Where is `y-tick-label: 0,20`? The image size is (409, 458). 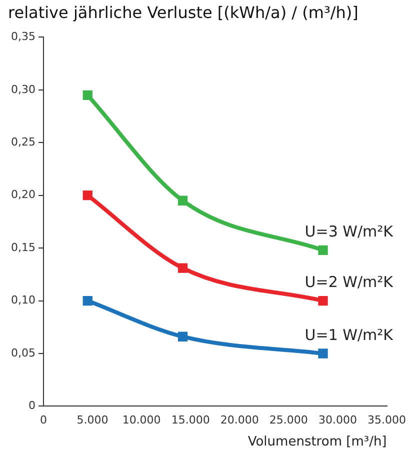
y-tick-label: 0,20 is located at coordinates (23, 195).